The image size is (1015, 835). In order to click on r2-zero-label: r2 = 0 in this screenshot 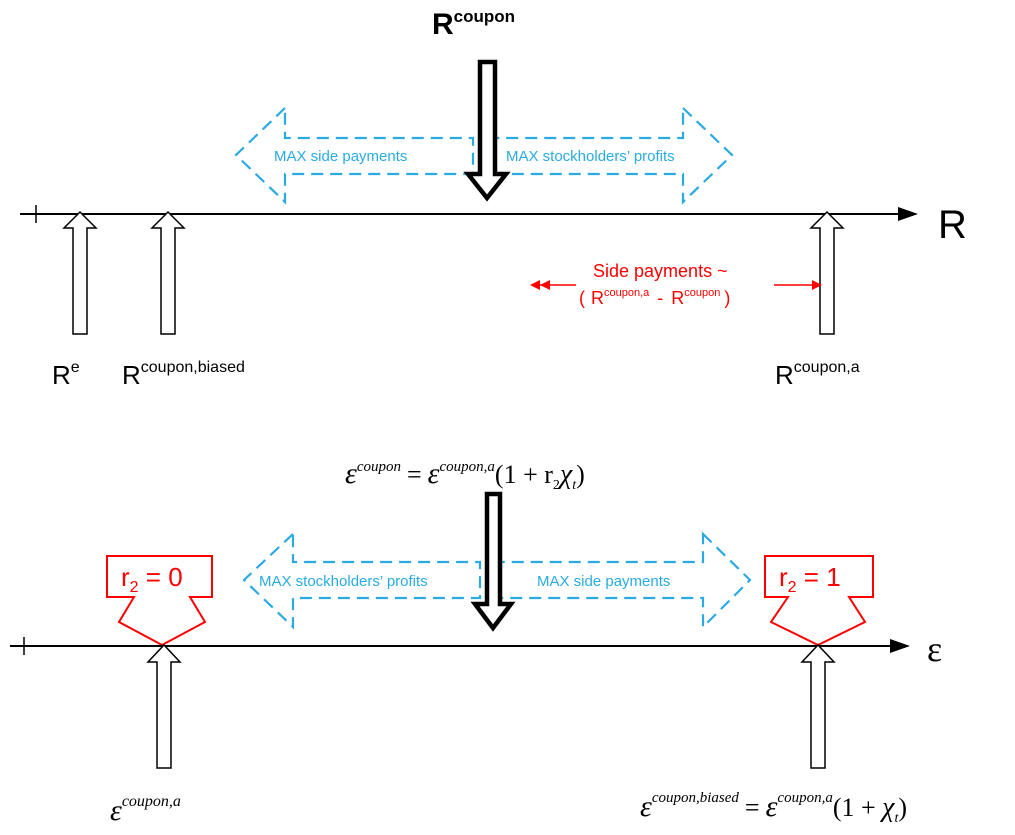, I will do `click(152, 579)`.